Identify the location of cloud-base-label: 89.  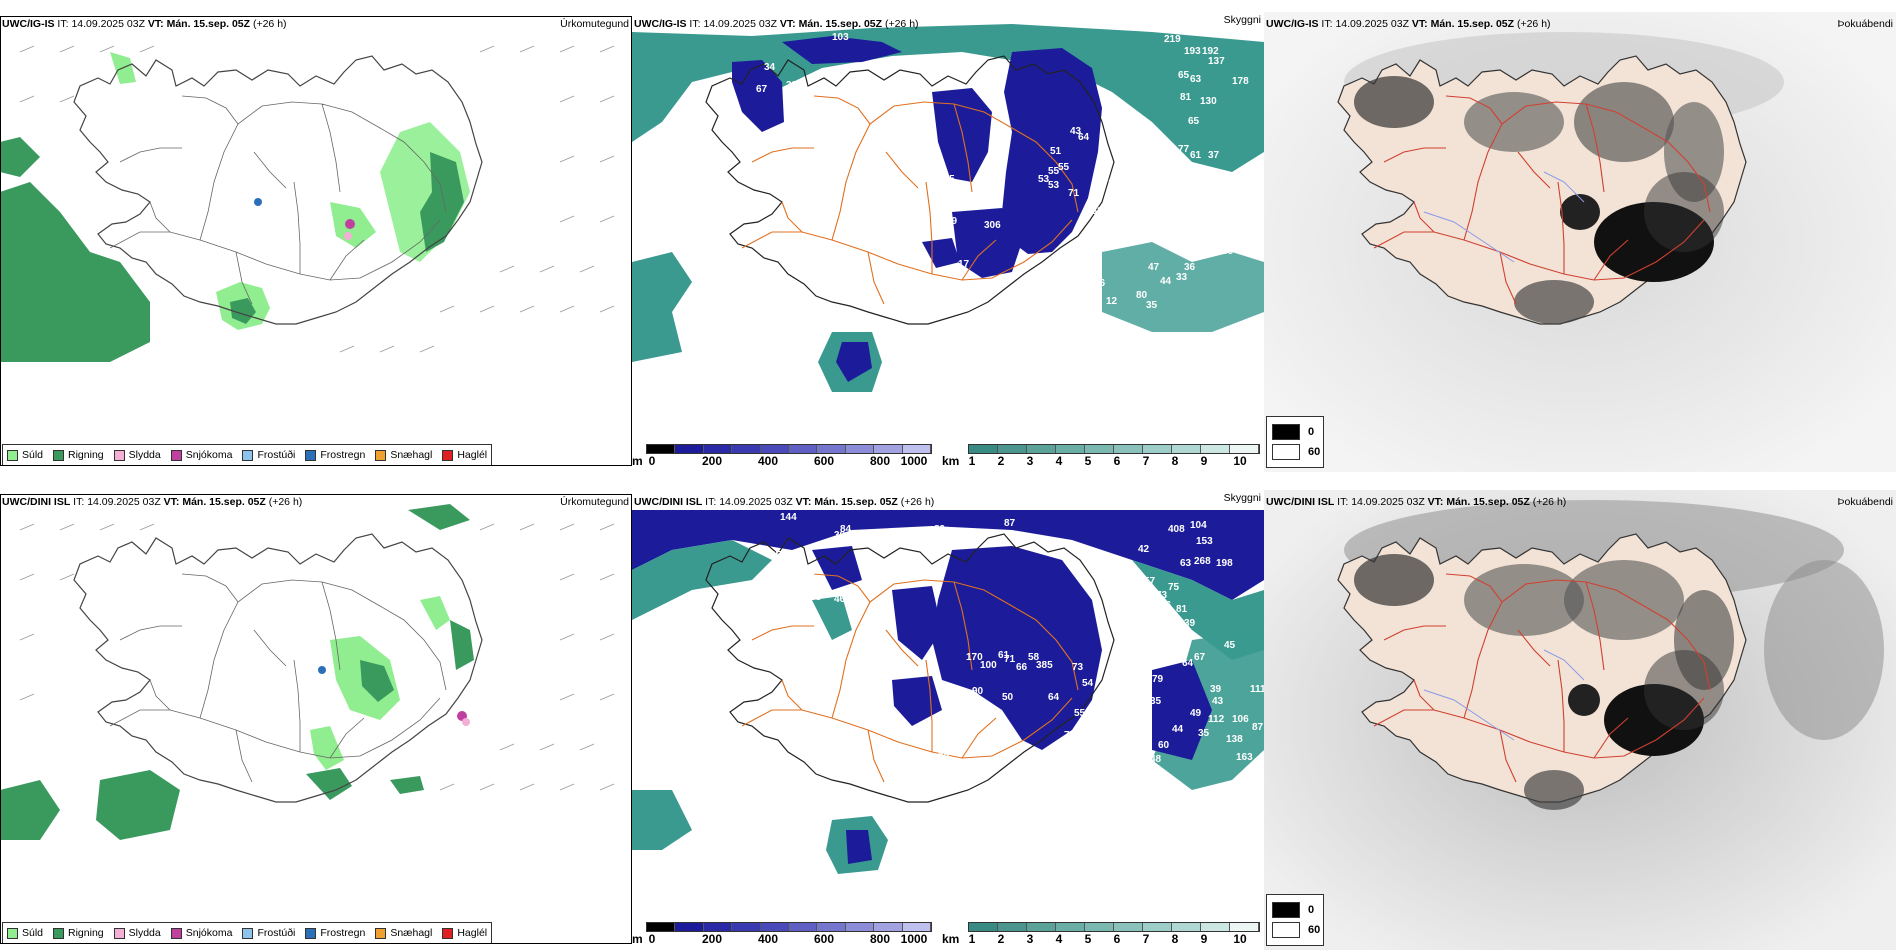
(940, 529).